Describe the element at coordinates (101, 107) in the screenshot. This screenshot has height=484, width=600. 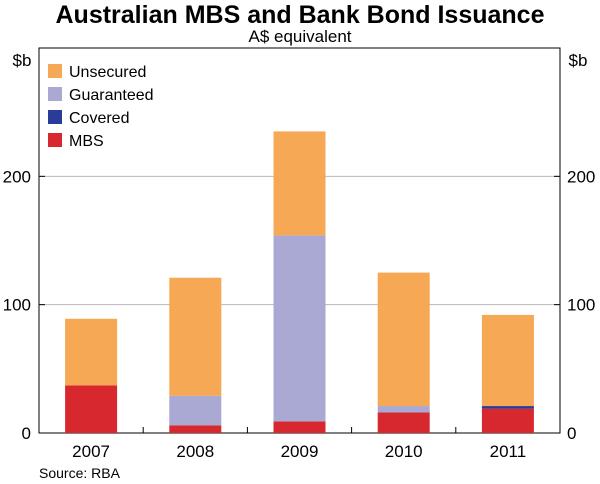
I see `legend: Unsecured Guaranteed Covered MBS` at that location.